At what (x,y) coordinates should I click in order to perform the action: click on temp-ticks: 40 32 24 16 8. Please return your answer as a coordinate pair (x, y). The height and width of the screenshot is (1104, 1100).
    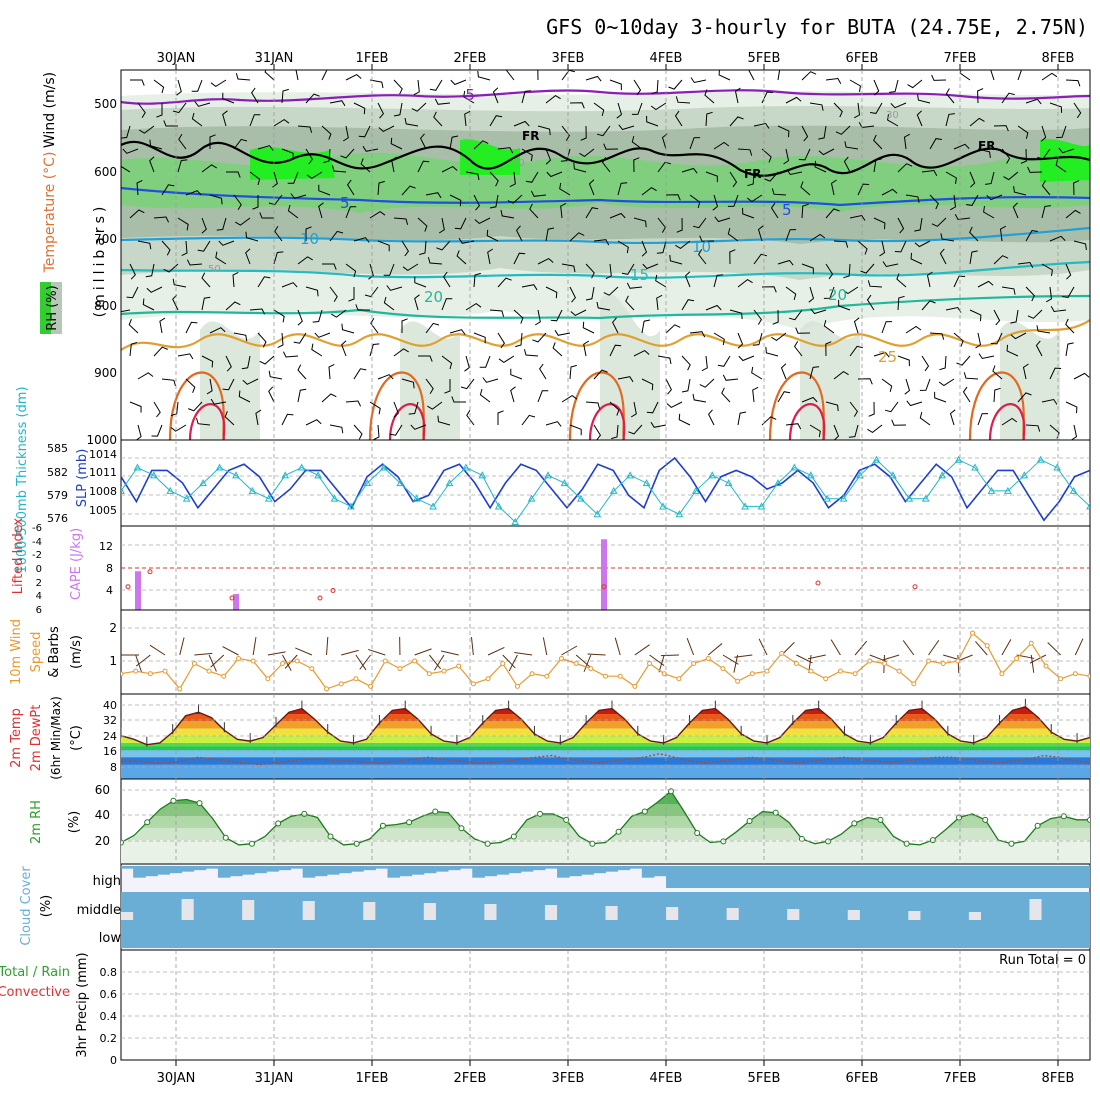
    Looking at the image, I should click on (110, 736).